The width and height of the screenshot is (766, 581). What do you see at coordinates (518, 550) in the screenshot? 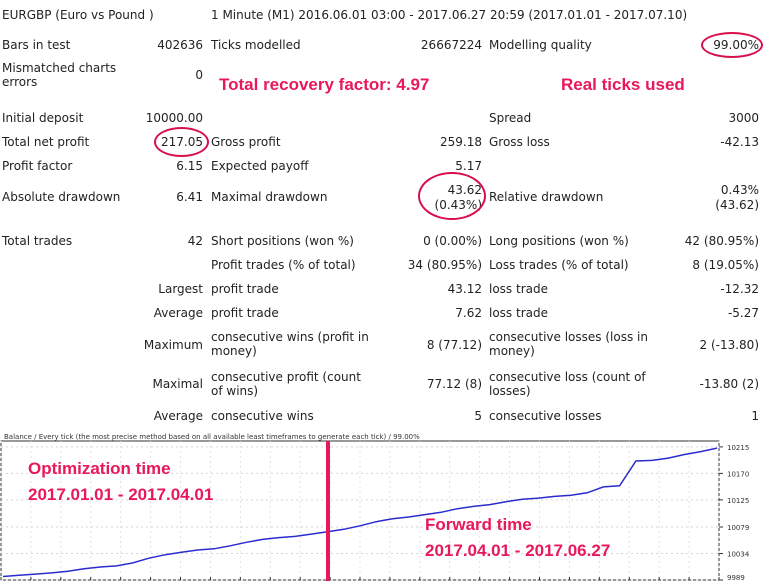
I see `forward-time-range: 2017.04.01 - 2017.06.27` at bounding box center [518, 550].